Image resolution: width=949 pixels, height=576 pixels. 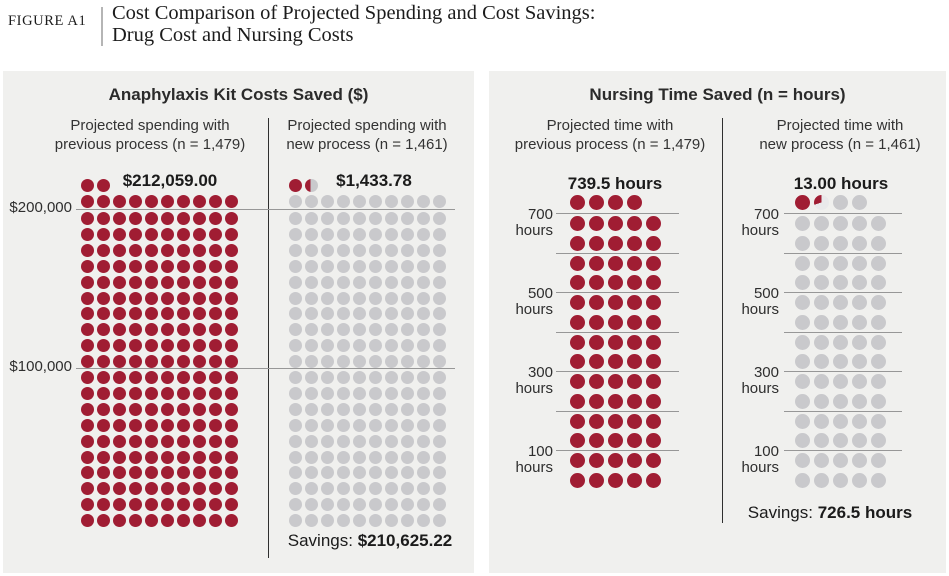 What do you see at coordinates (766, 293) in the screenshot?
I see `axis-label-number: 500` at bounding box center [766, 293].